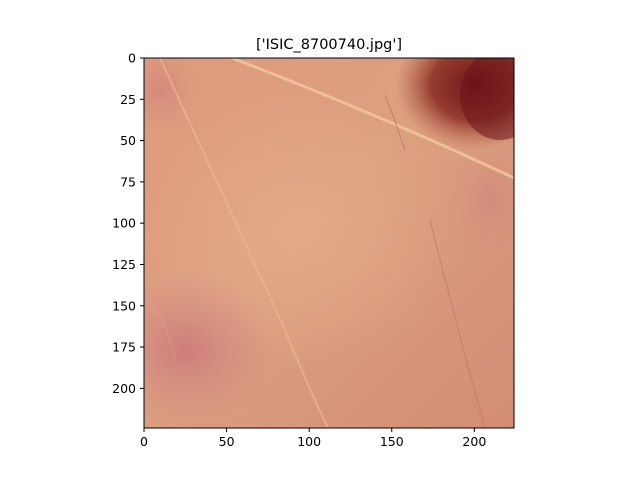  What do you see at coordinates (124, 264) in the screenshot?
I see `y-tick-label: 125` at bounding box center [124, 264].